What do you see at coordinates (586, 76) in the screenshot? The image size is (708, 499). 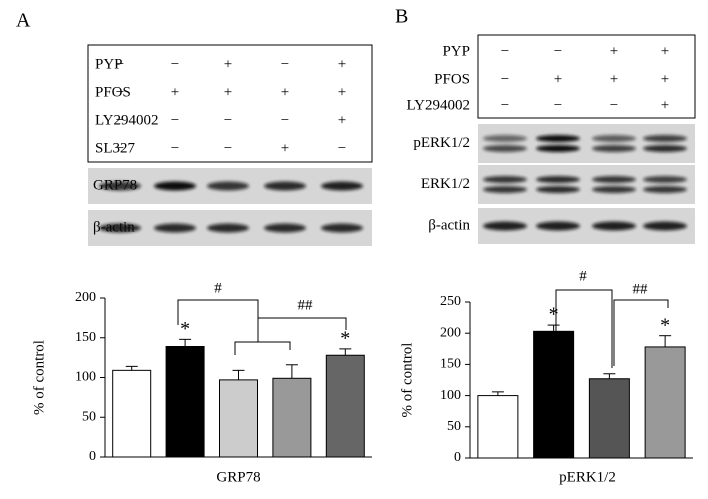 I see `treatment-box` at bounding box center [586, 76].